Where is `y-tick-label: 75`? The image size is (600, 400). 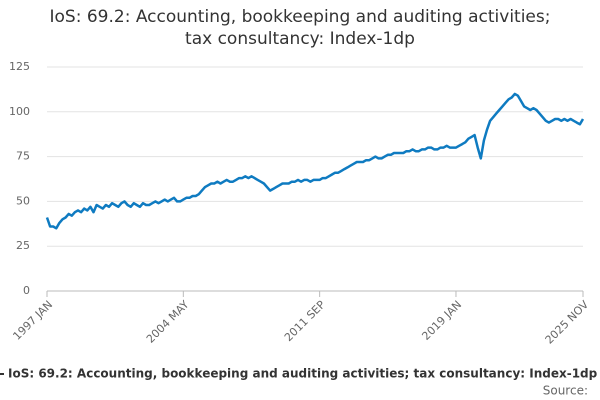 y-tick-label: 75 is located at coordinates (23, 156).